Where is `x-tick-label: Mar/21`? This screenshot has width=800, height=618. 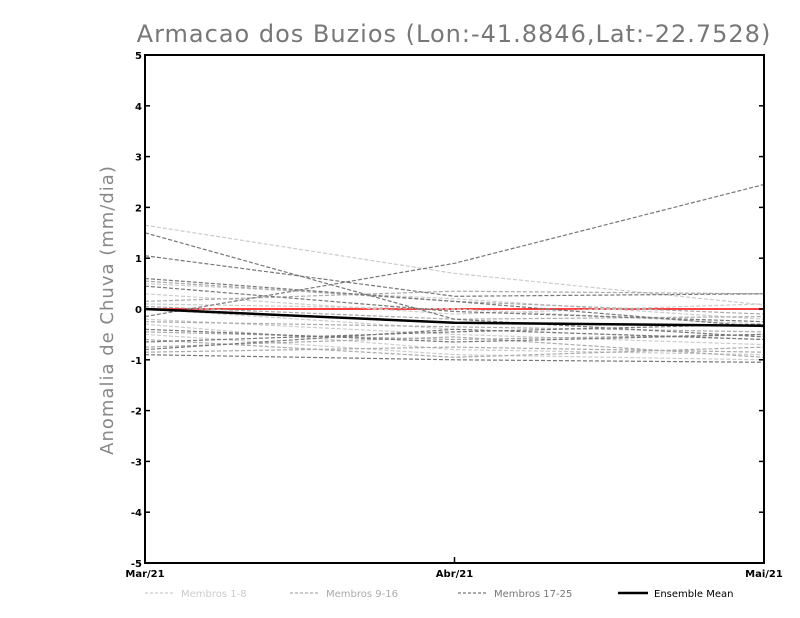
x-tick-label: Mar/21 is located at coordinates (144, 574).